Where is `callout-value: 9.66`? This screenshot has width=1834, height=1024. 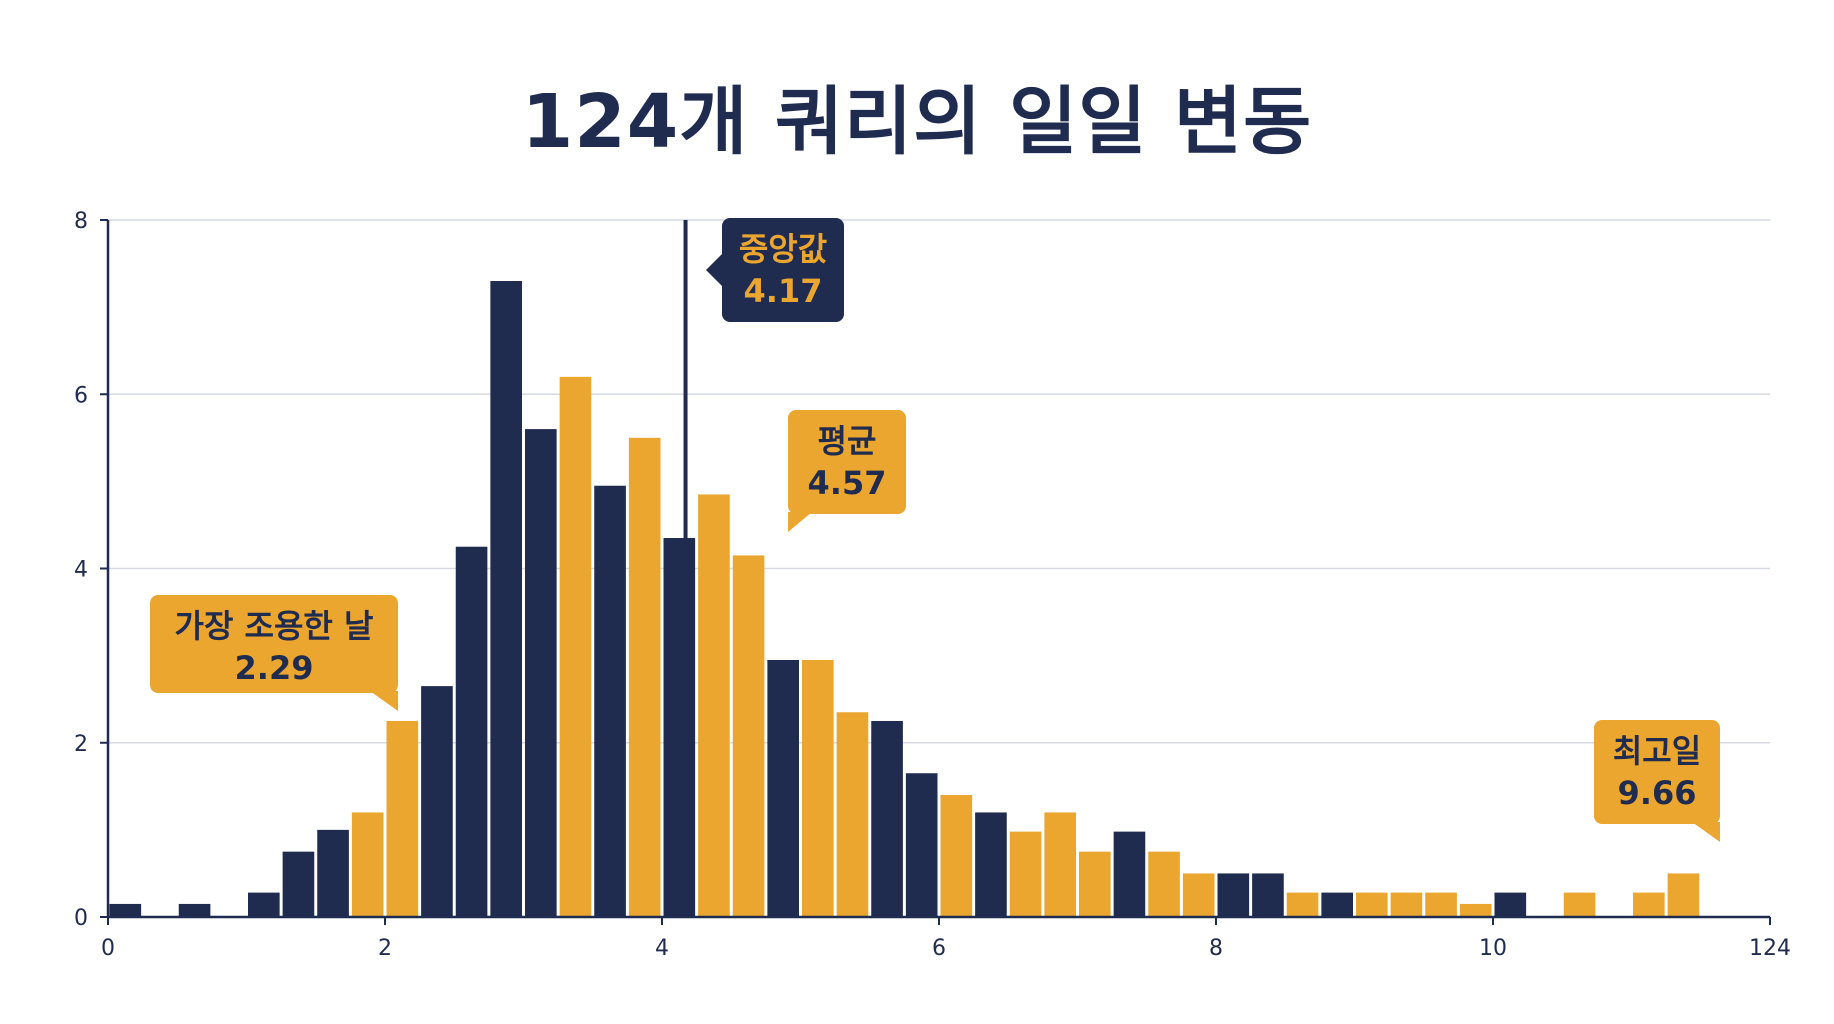 callout-value: 9.66 is located at coordinates (1657, 793).